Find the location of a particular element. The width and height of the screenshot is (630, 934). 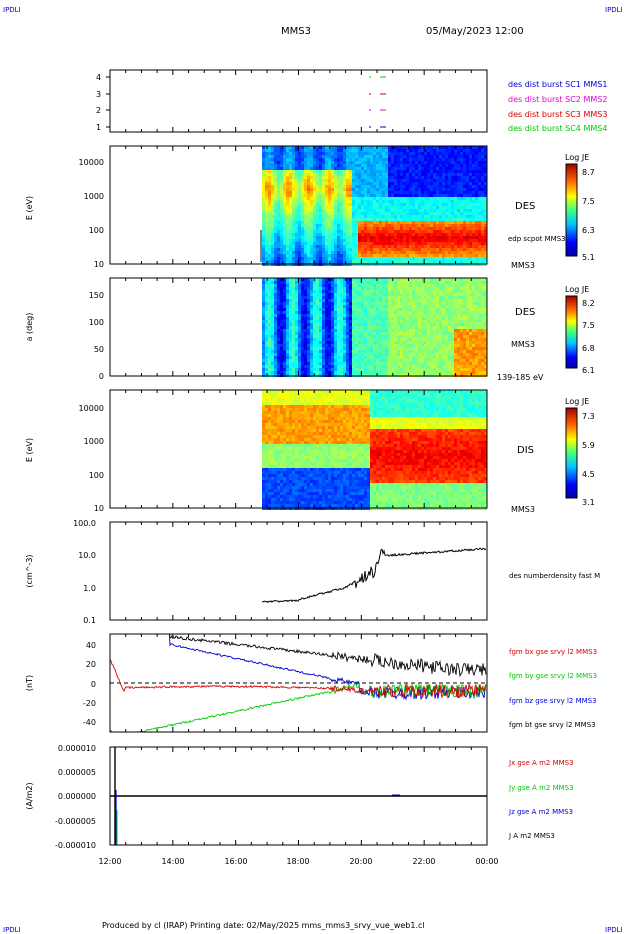

des-energy-cbar-tick-1: 7.5 is located at coordinates (588, 201).